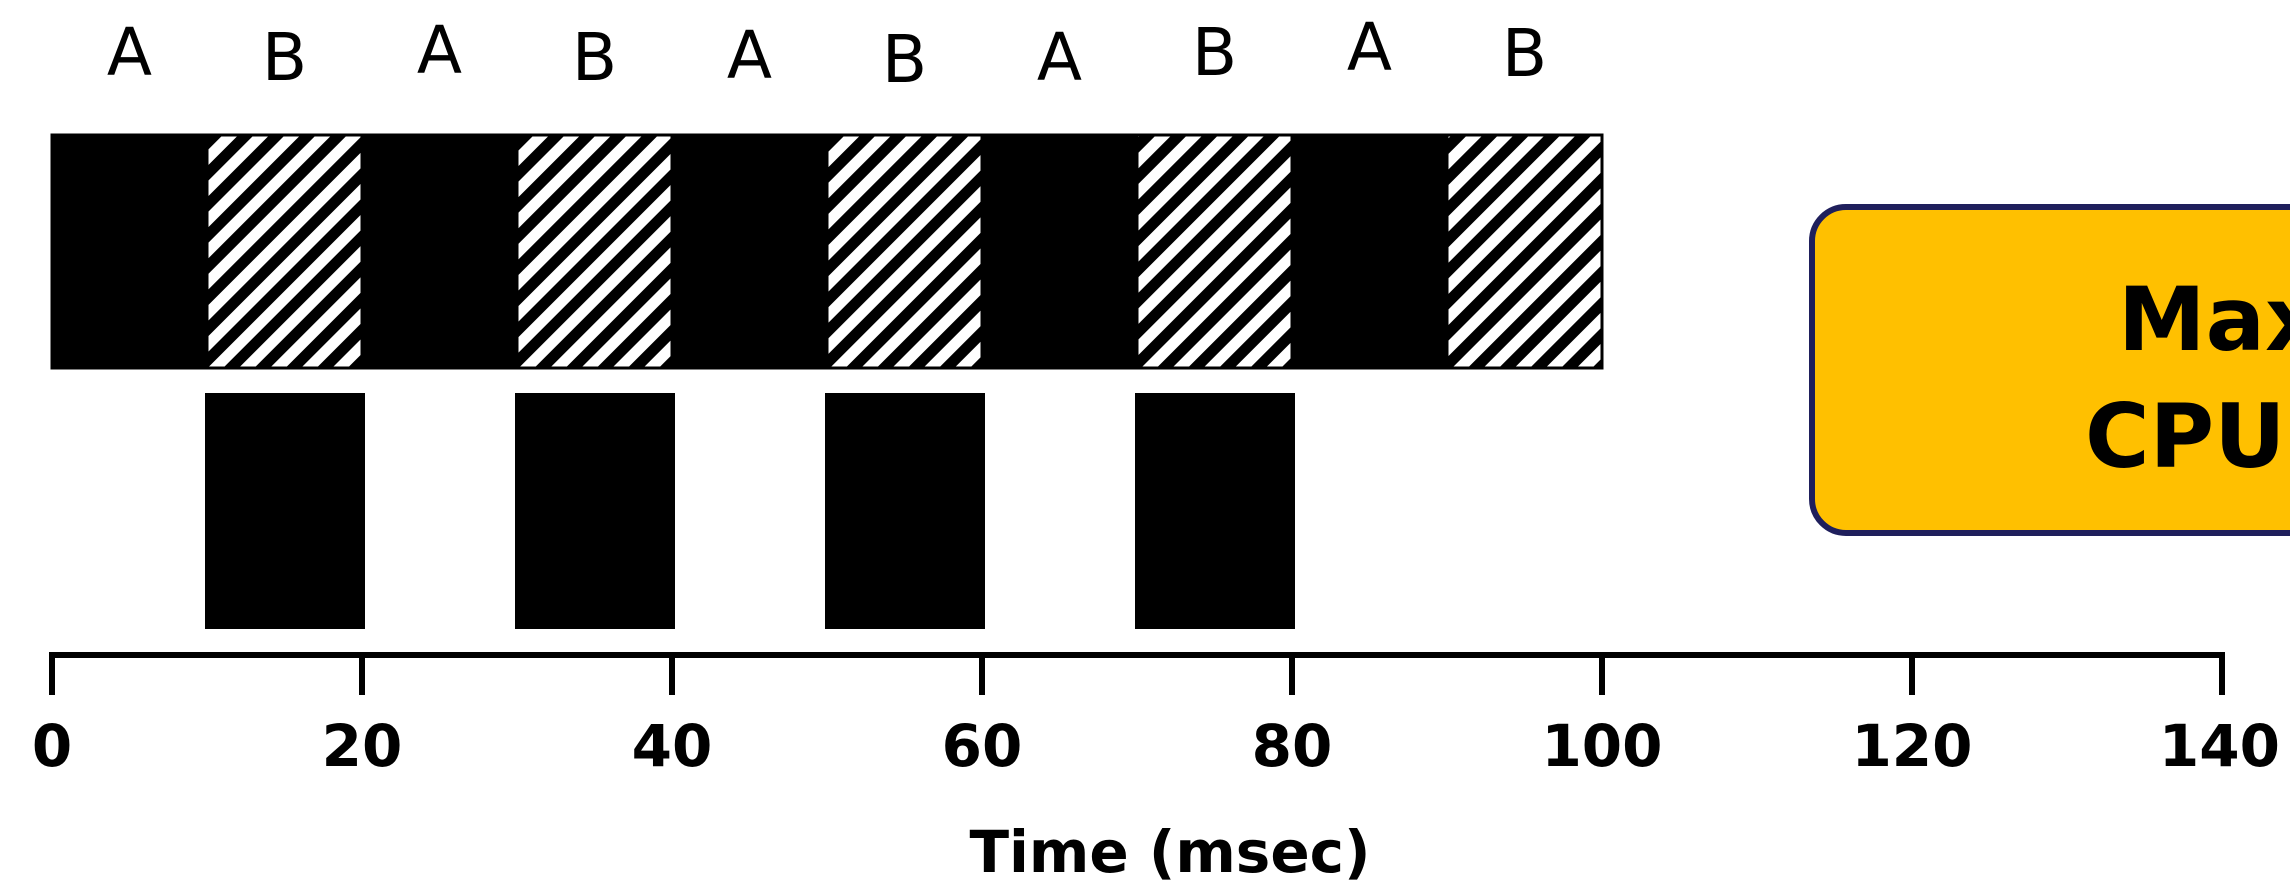  I want to click on callout-line-1: Max, so click(2204, 319).